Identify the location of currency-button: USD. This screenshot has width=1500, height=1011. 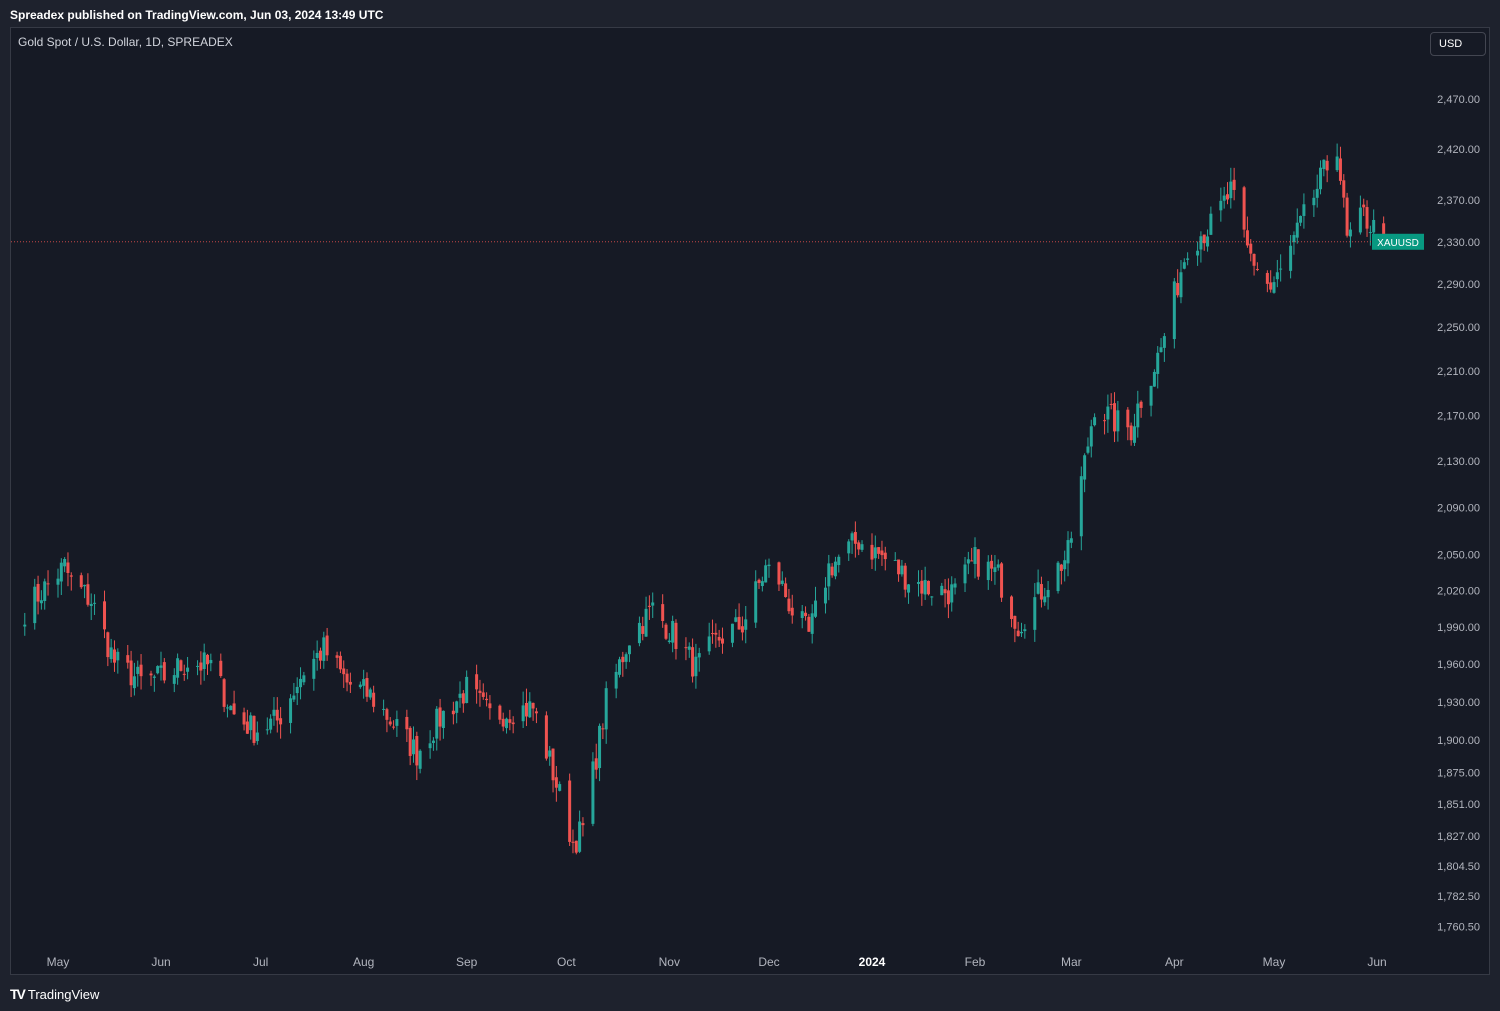
(1458, 44).